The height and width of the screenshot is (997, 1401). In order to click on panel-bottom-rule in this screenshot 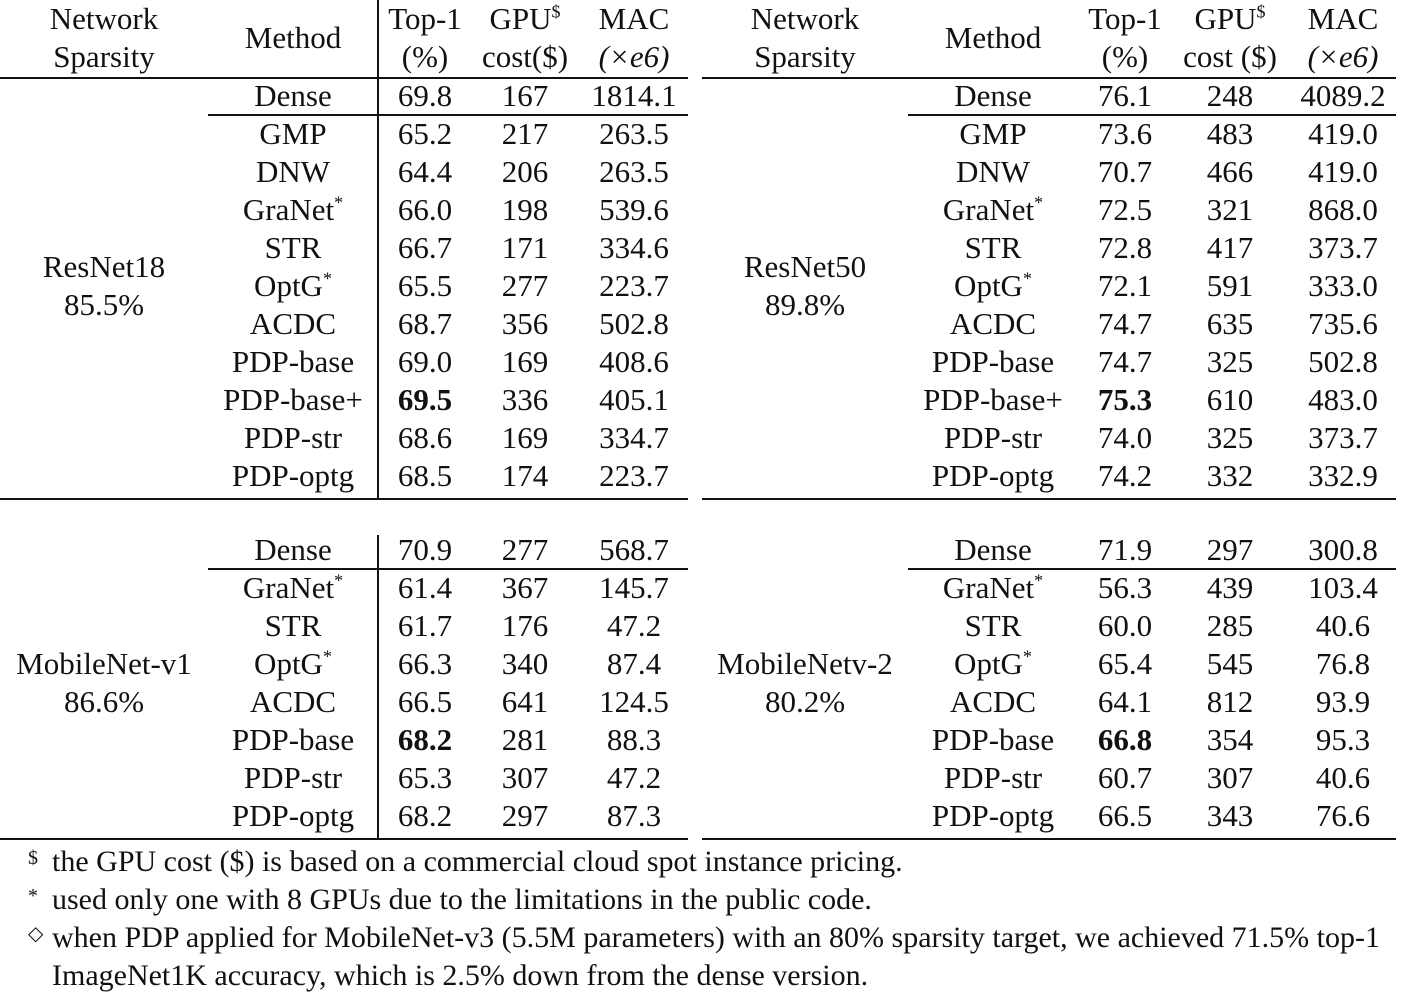, I will do `click(344, 839)`.